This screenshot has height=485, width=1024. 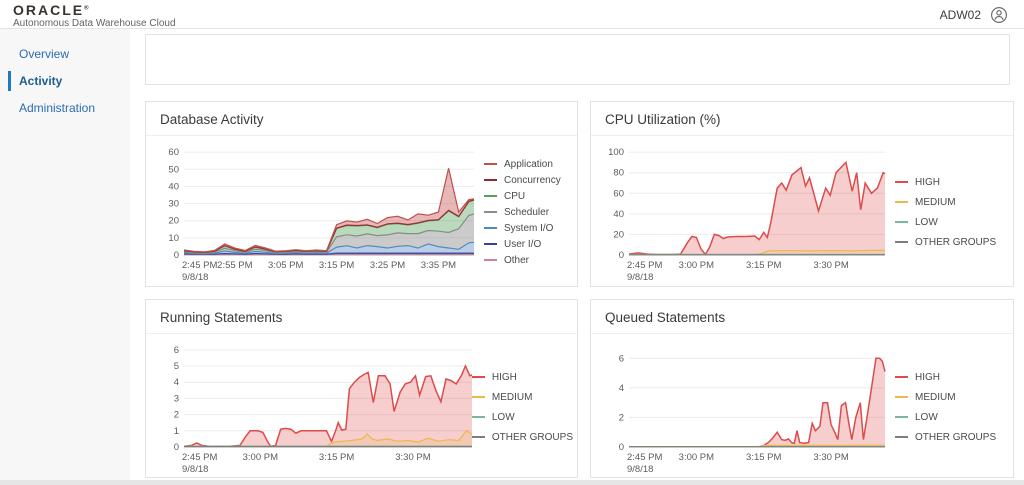 What do you see at coordinates (529, 228) in the screenshot?
I see `legend-label: System I/O` at bounding box center [529, 228].